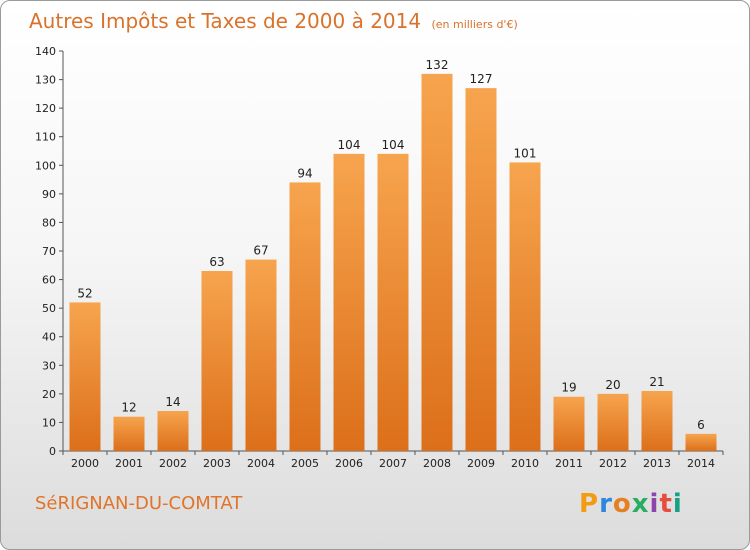  What do you see at coordinates (657, 421) in the screenshot?
I see `bar-2013` at bounding box center [657, 421].